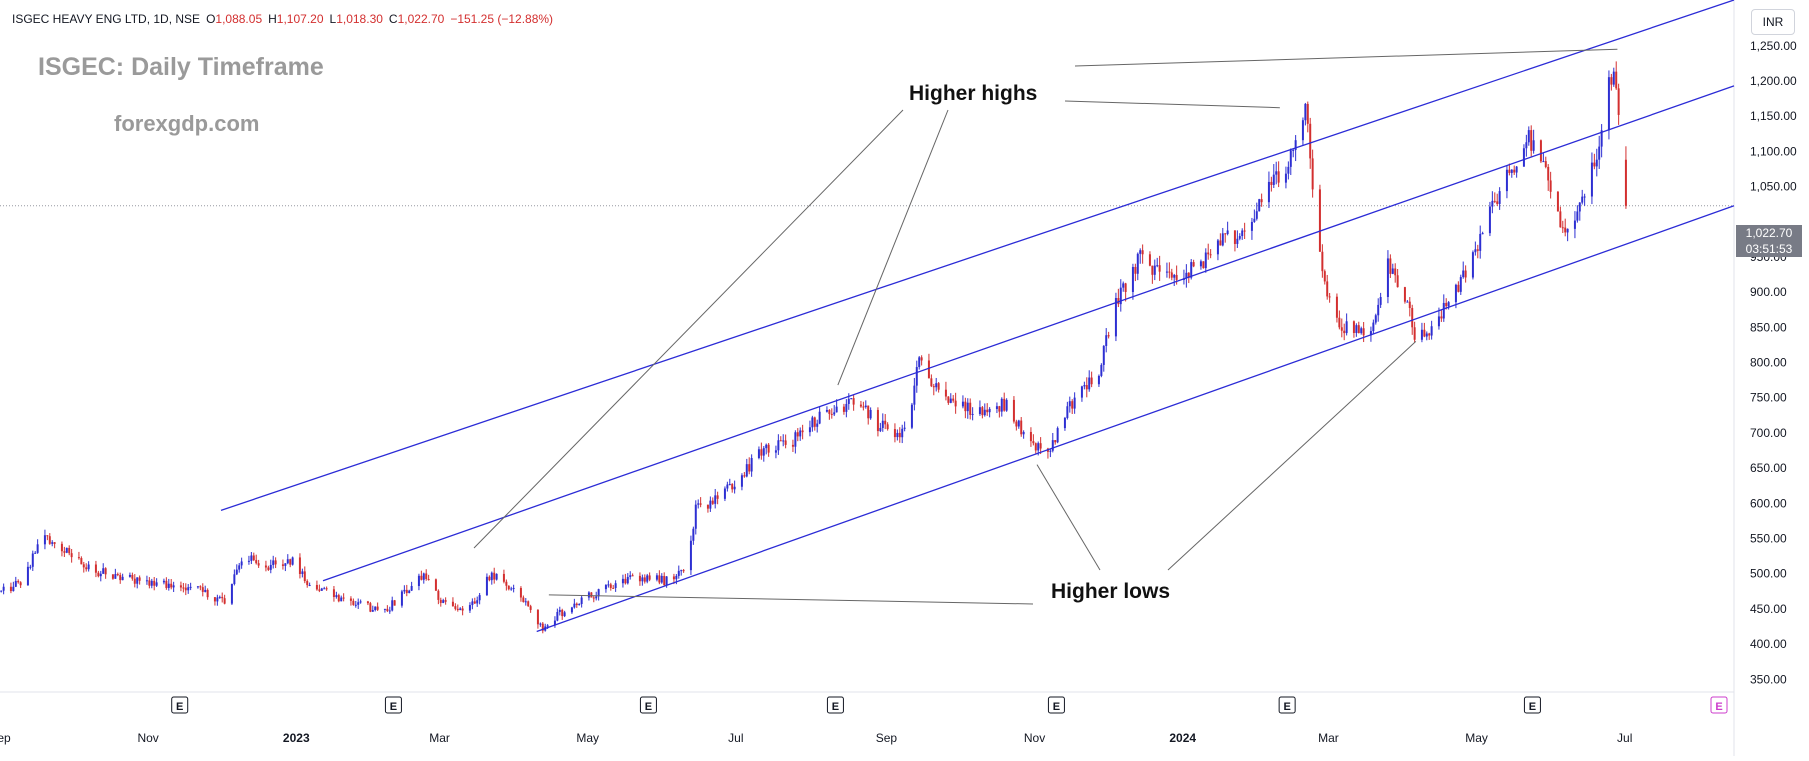  I want to click on higher-highs-label: Higher highs, so click(973, 93).